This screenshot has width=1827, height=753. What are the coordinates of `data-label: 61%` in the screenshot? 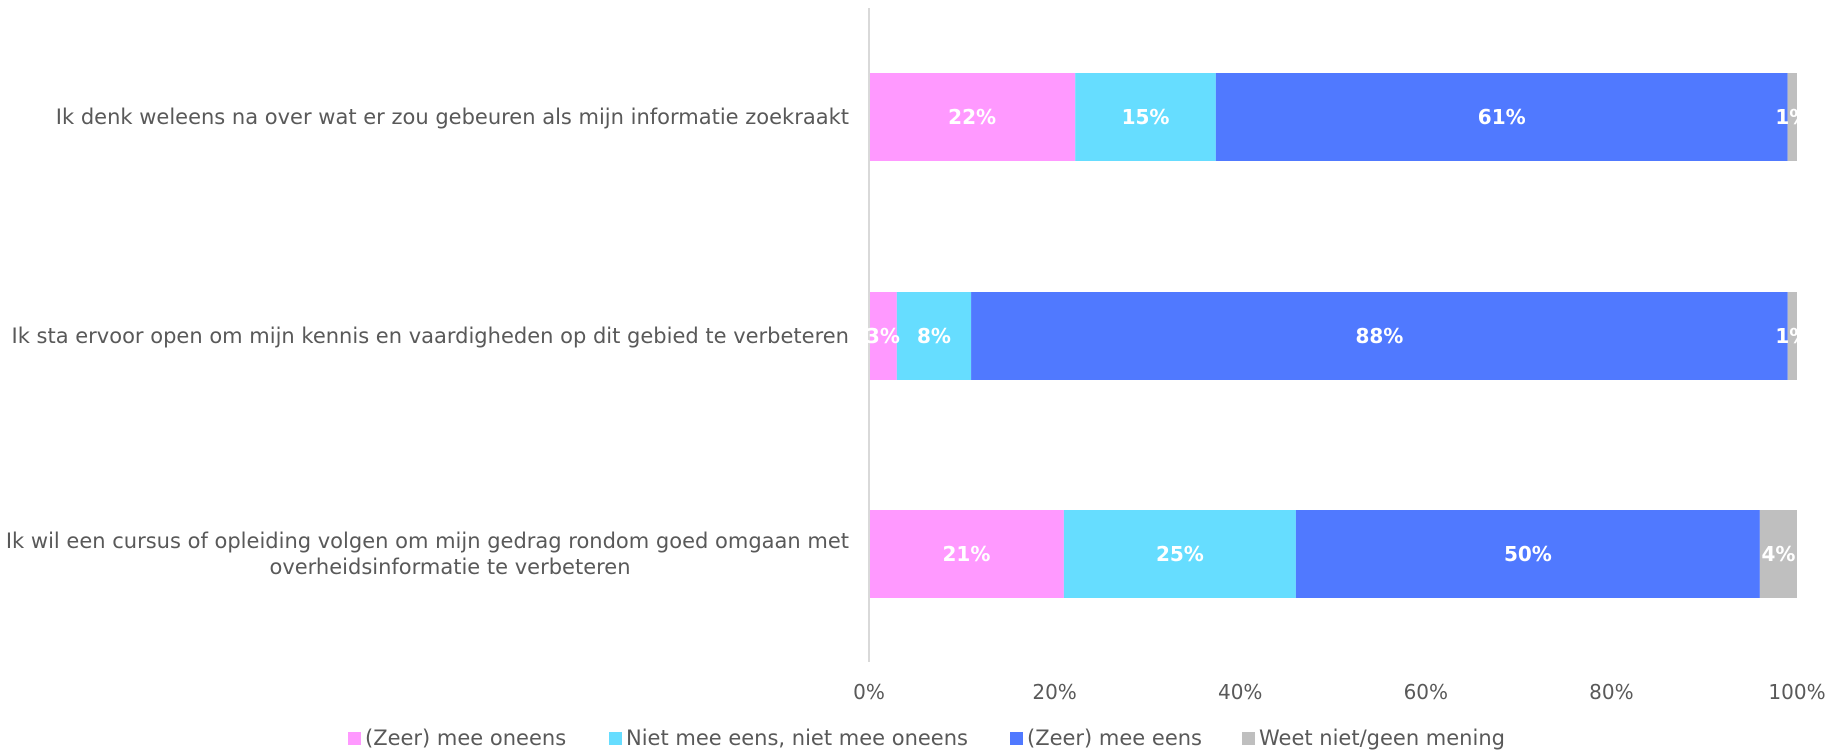 It's located at (1502, 117).